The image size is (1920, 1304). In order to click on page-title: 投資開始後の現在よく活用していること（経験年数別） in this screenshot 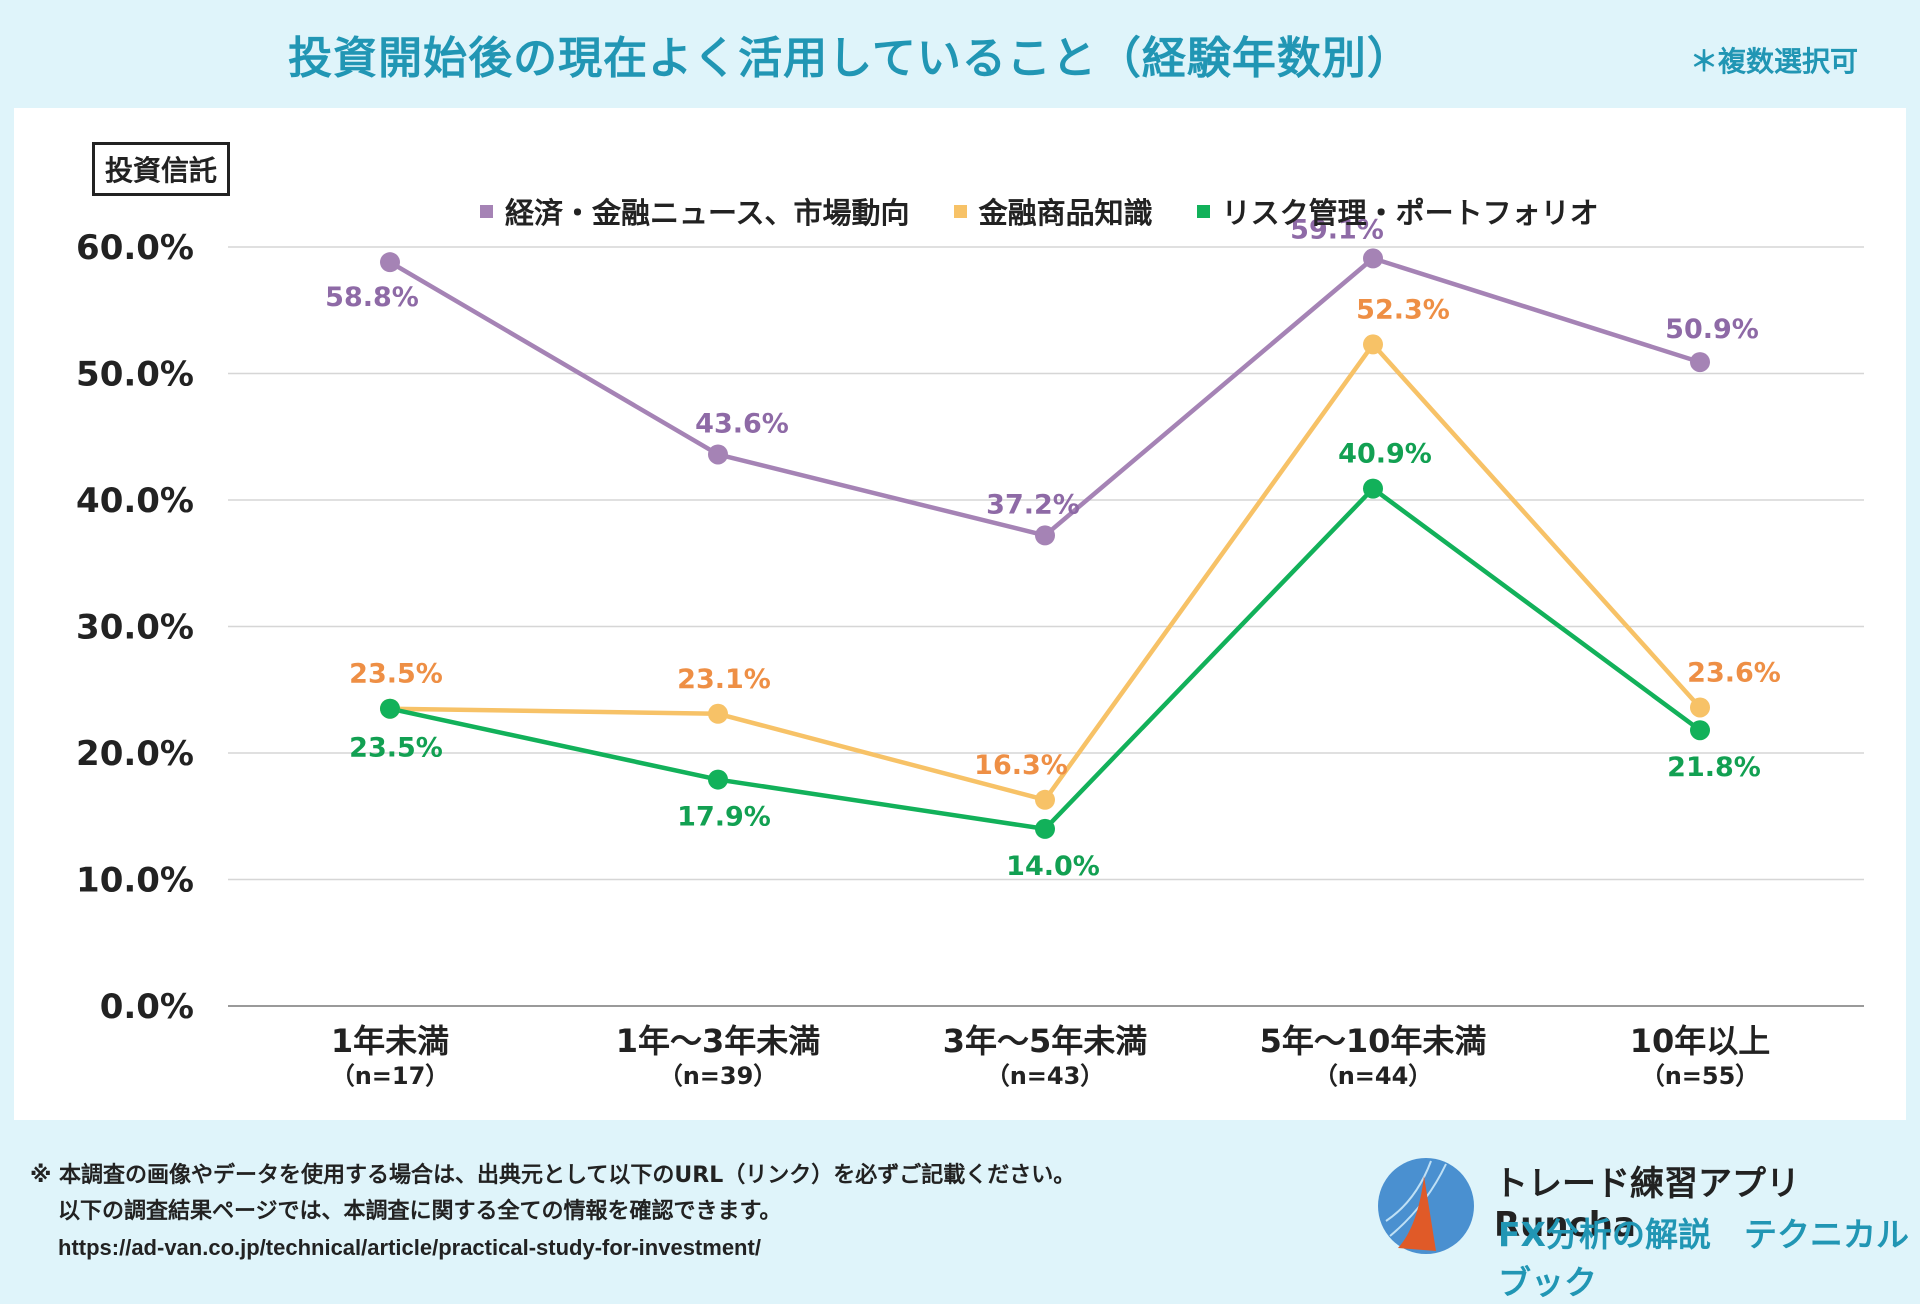, I will do `click(850, 58)`.